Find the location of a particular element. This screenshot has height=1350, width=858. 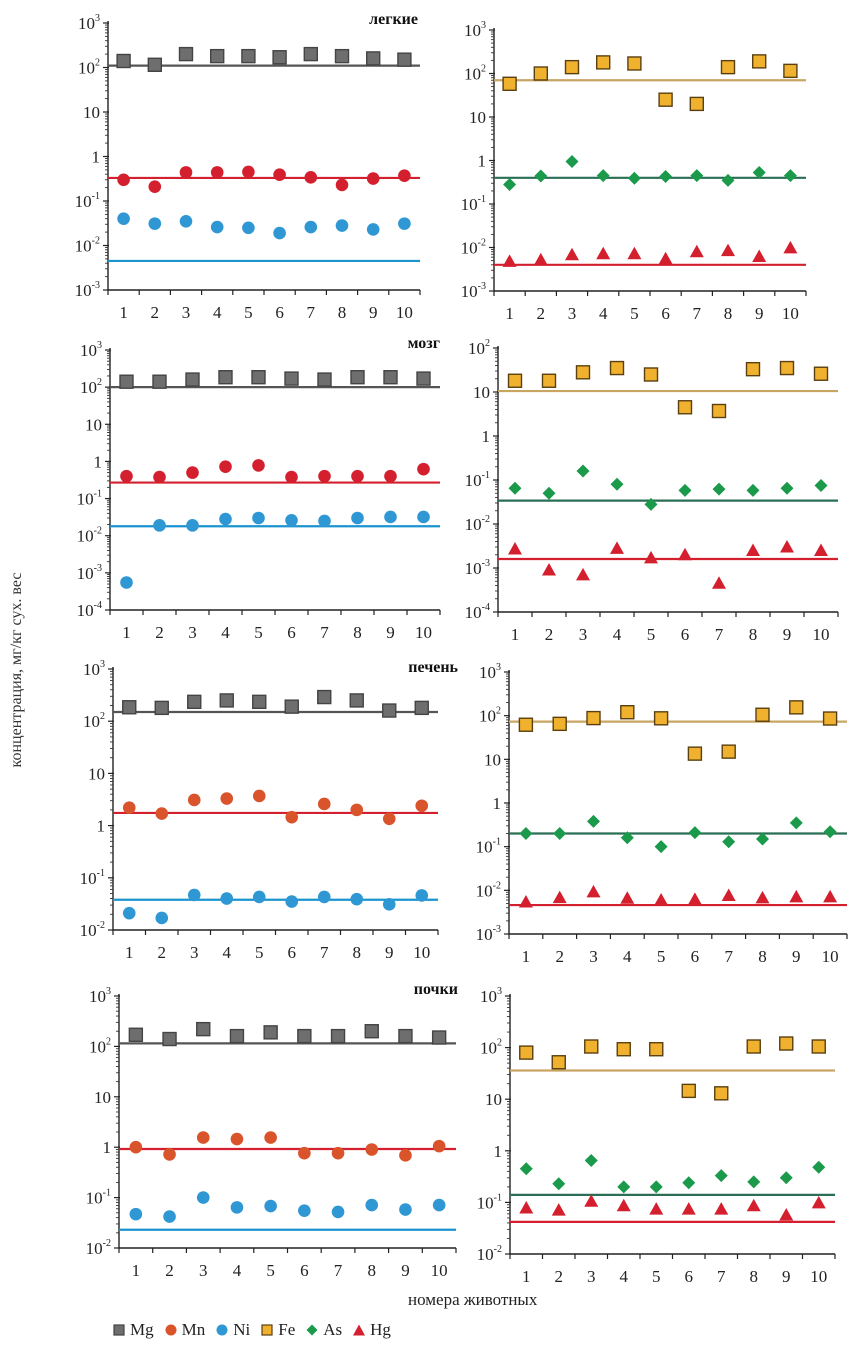

x-tick-label: 3 is located at coordinates (591, 1276).